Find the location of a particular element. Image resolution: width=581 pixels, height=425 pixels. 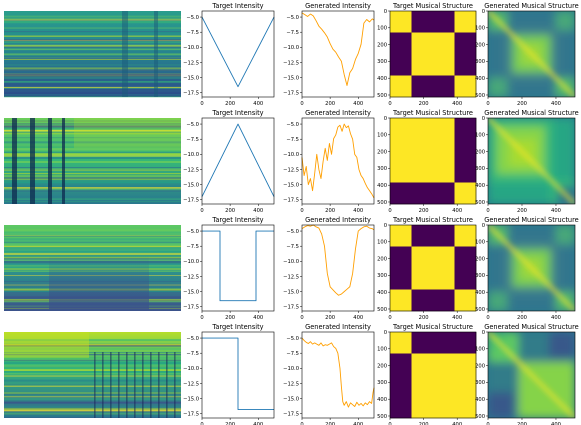

spectrogram-highlight is located at coordinates (46, 345).